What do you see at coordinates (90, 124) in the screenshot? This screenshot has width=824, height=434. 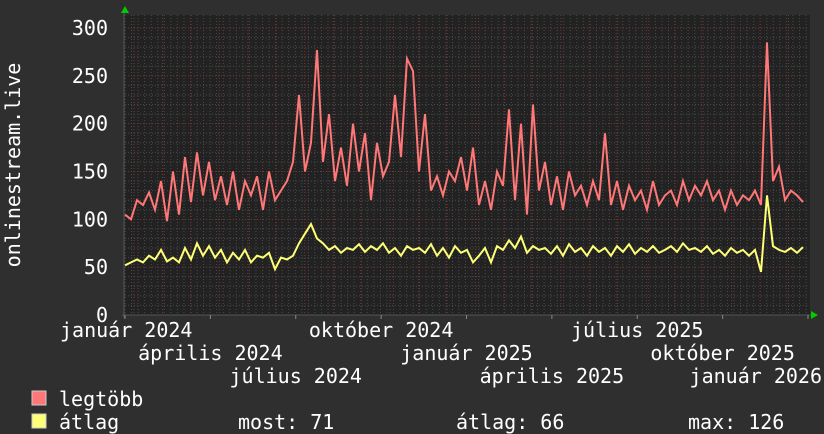 I see `y-tick-label: 200` at bounding box center [90, 124].